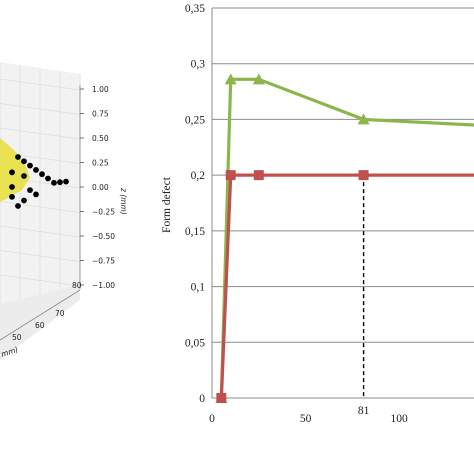 Image resolution: width=474 pixels, height=474 pixels. Describe the element at coordinates (60, 313) in the screenshot. I see `x-tick-label: 70` at that location.